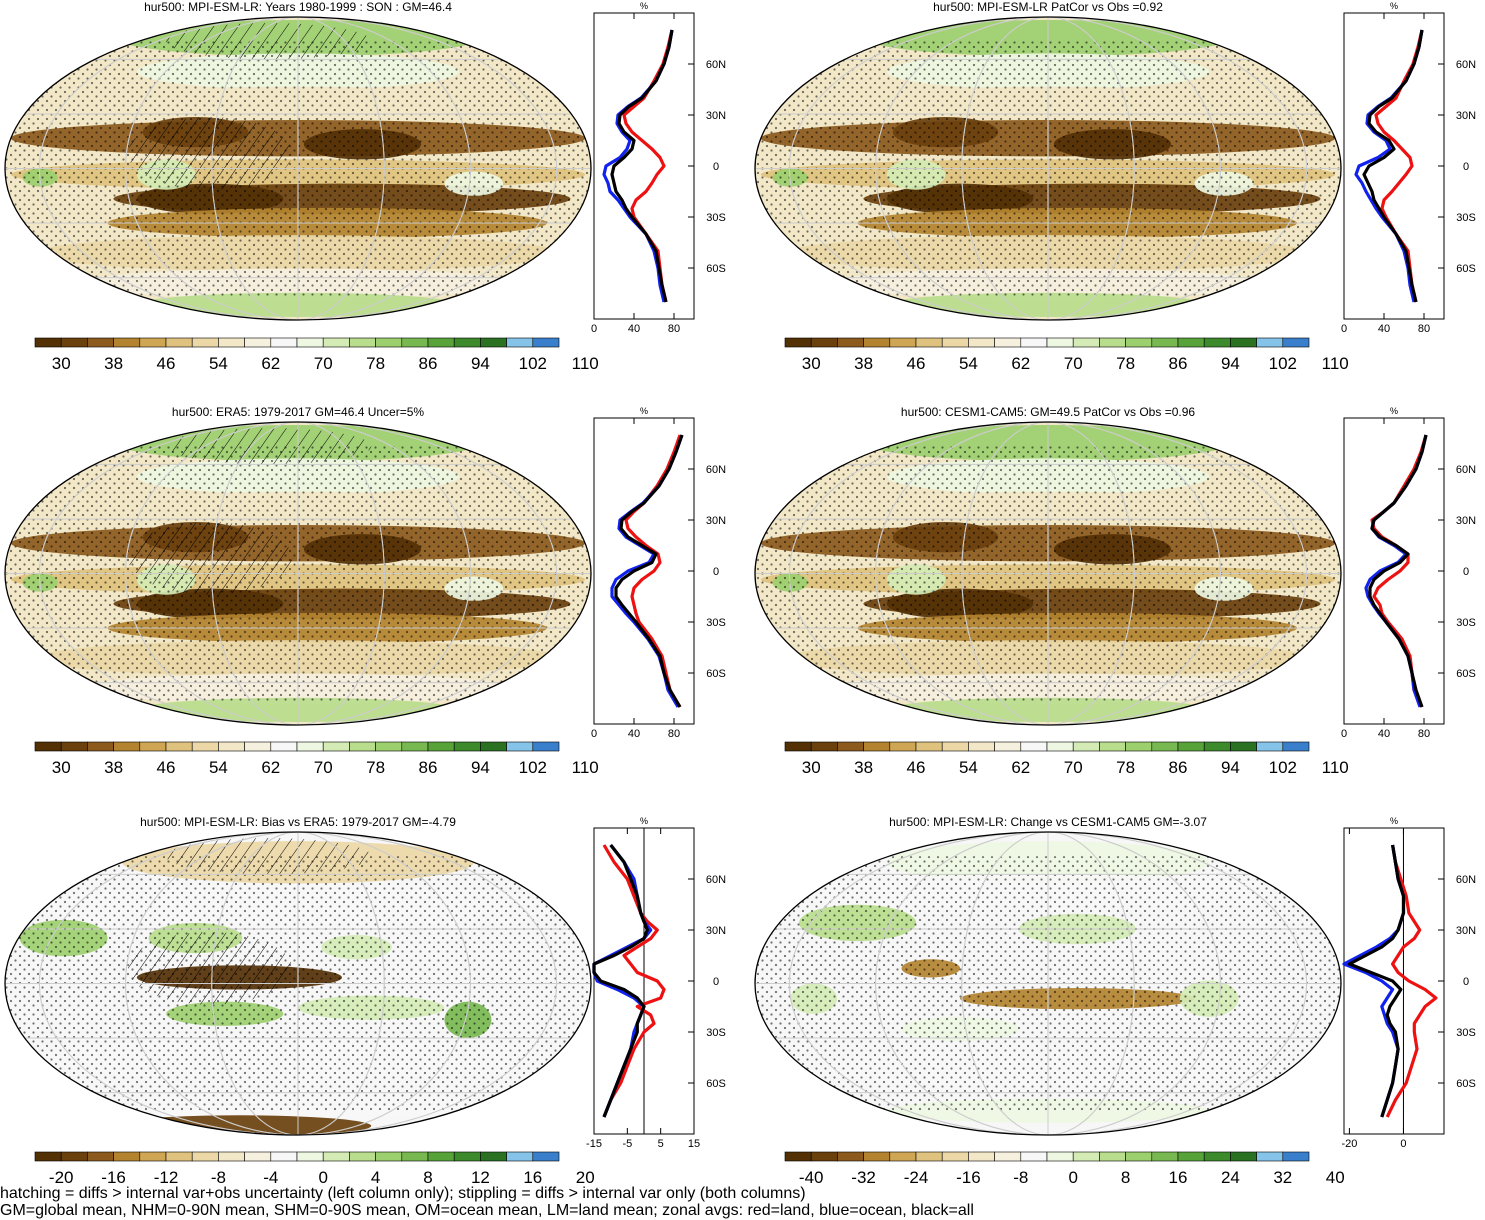 This screenshot has width=1485, height=1220. Describe the element at coordinates (627, 1144) in the screenshot. I see `zonal-x-tick: -5` at that location.